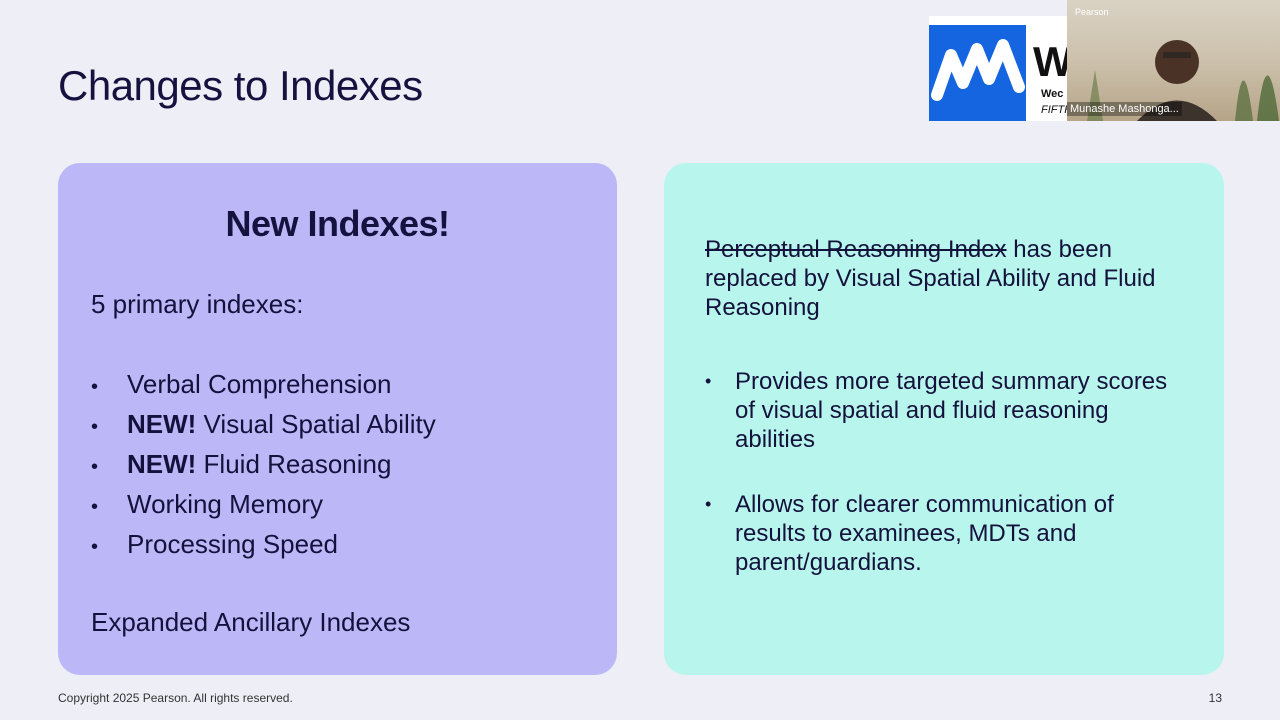 The height and width of the screenshot is (720, 1280). I want to click on primary-indexes-intro: 5 primary indexes:, so click(197, 304).